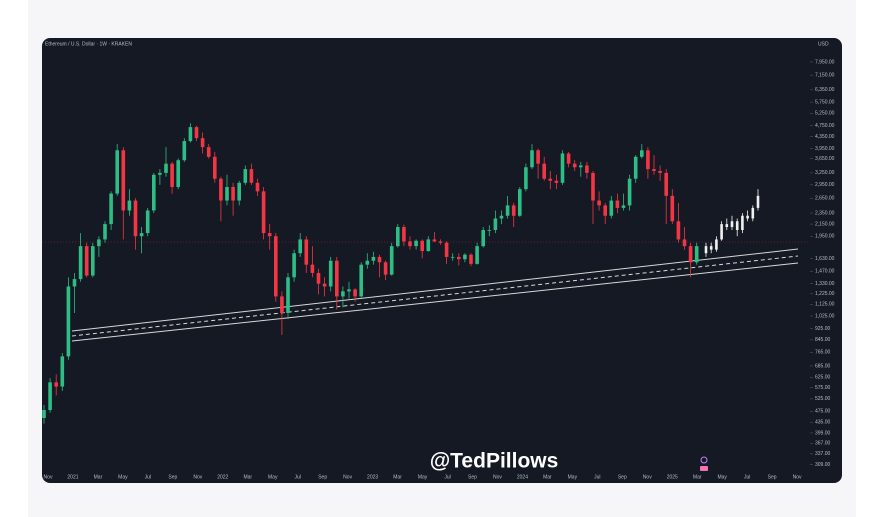 The image size is (882, 517). I want to click on y-tick-label: 309.00, so click(823, 465).